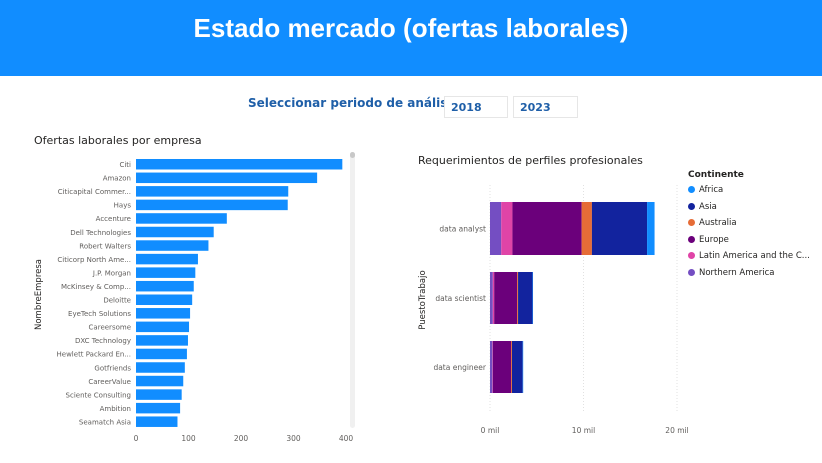 The height and width of the screenshot is (463, 822). I want to click on company-chart-title: Ofertas laborales por empresa, so click(118, 140).